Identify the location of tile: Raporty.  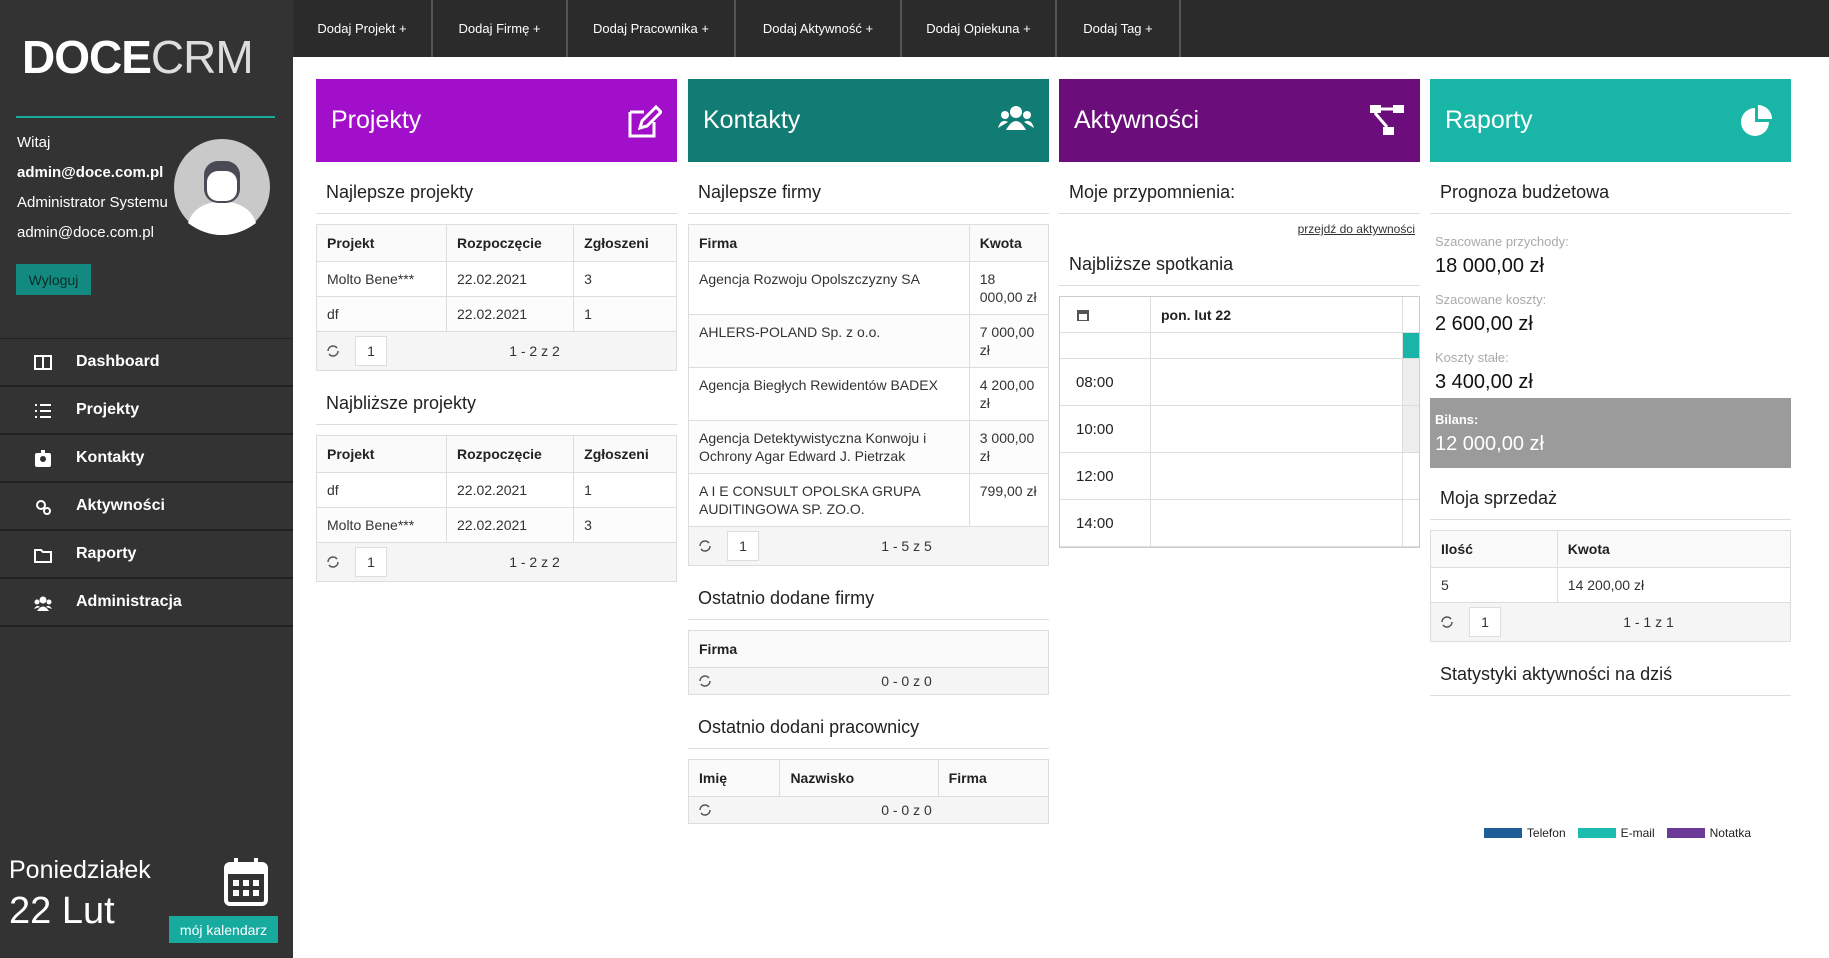
(1610, 120).